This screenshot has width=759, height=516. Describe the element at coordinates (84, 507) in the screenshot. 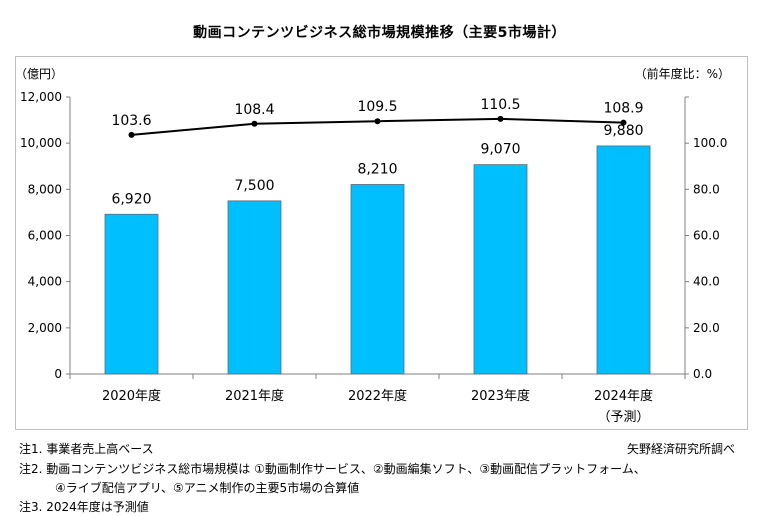

I see `note-3: 注3. 2024年度は予測値` at that location.